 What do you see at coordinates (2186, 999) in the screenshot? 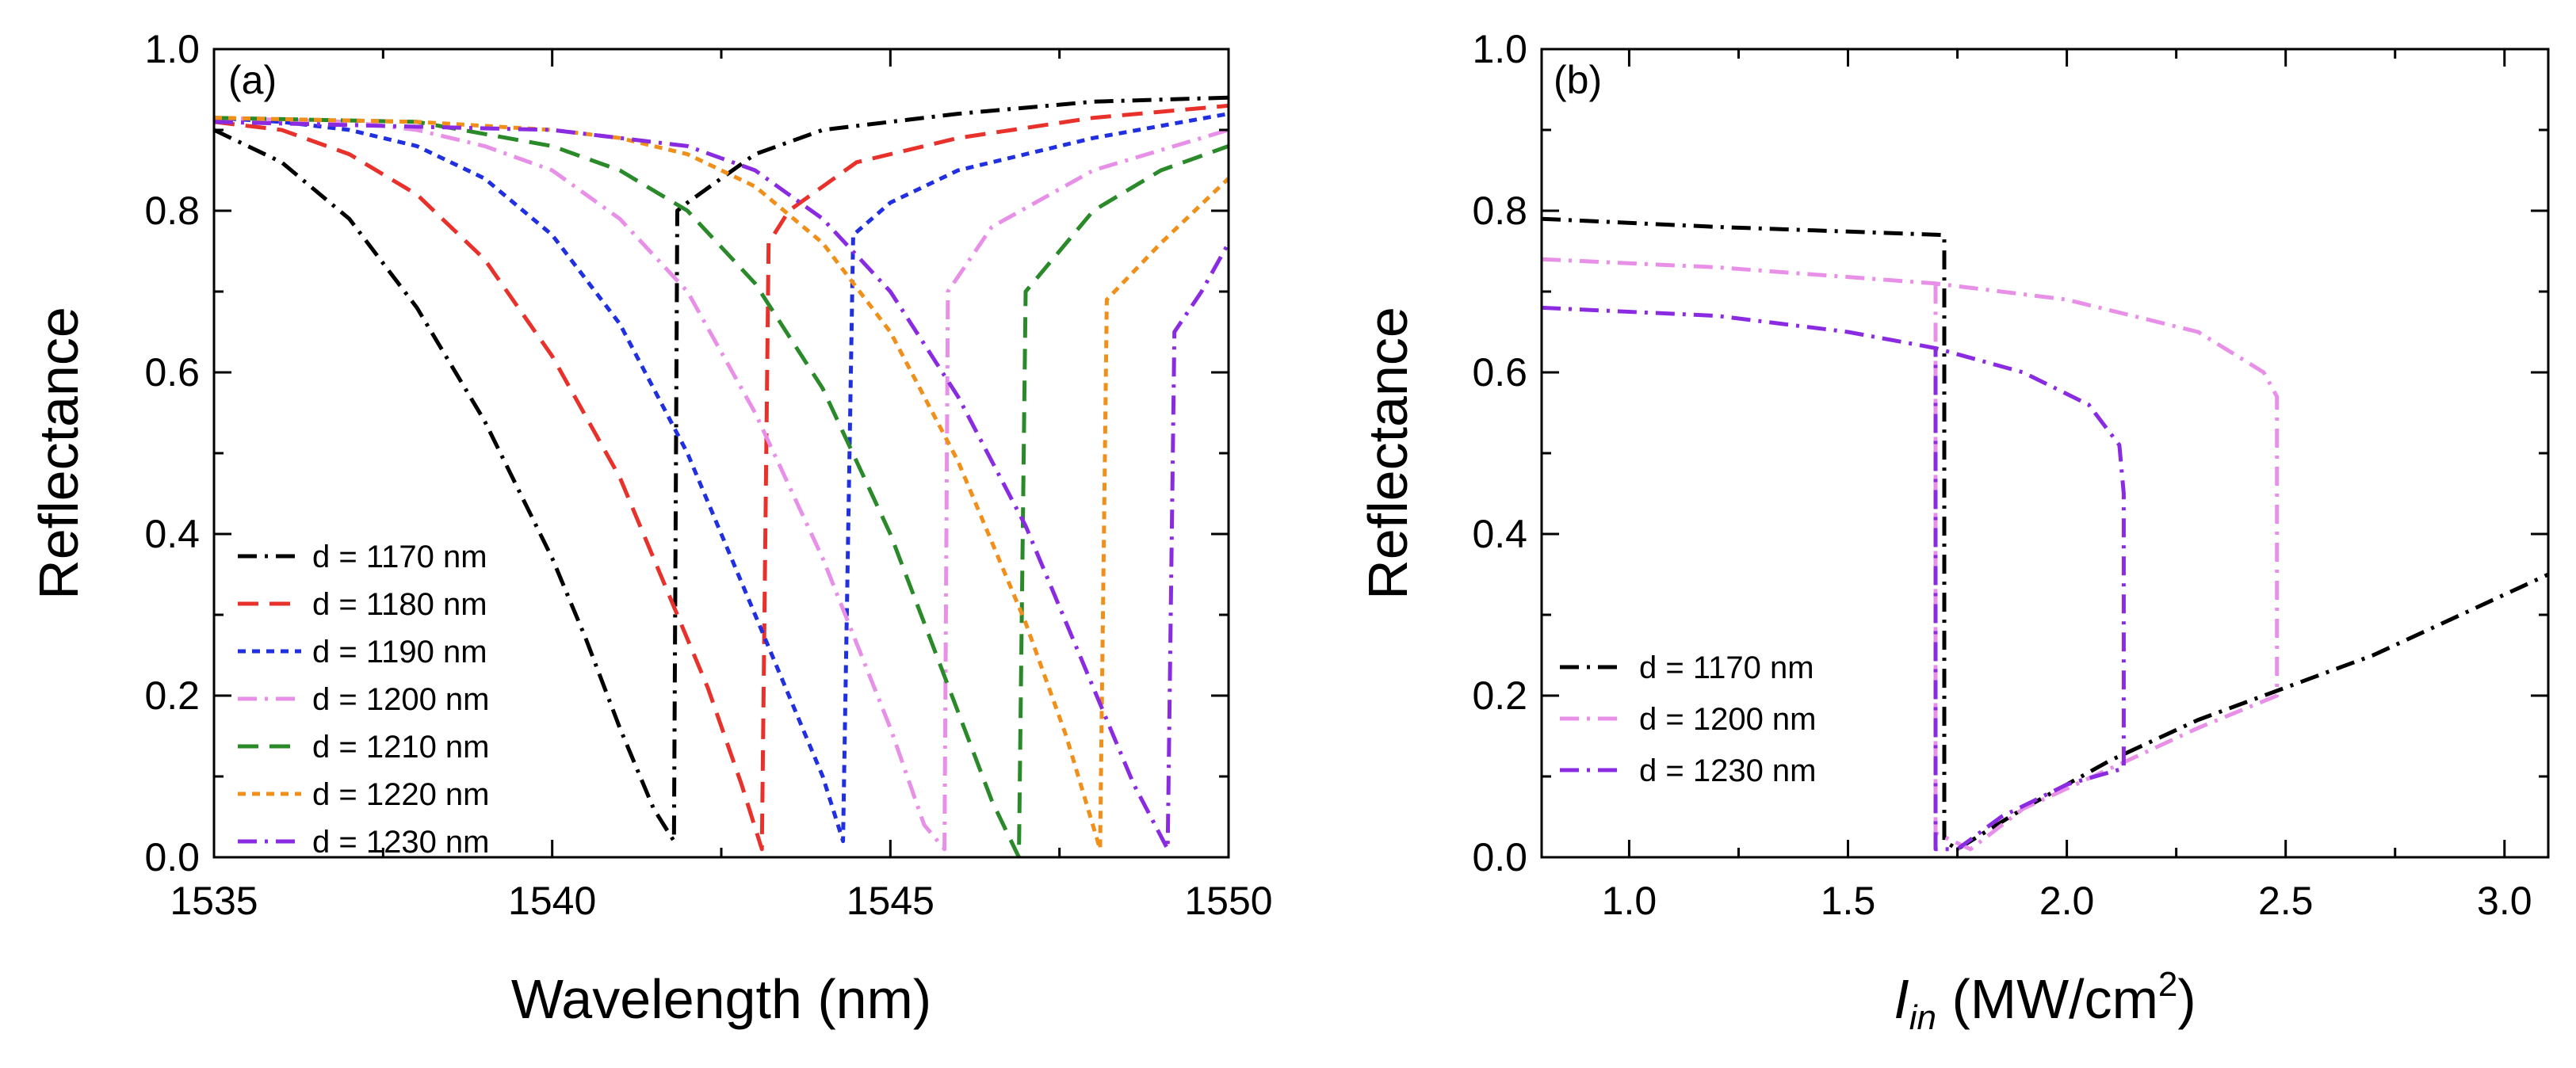
I see `panel-b-x-axis-close: )` at bounding box center [2186, 999].